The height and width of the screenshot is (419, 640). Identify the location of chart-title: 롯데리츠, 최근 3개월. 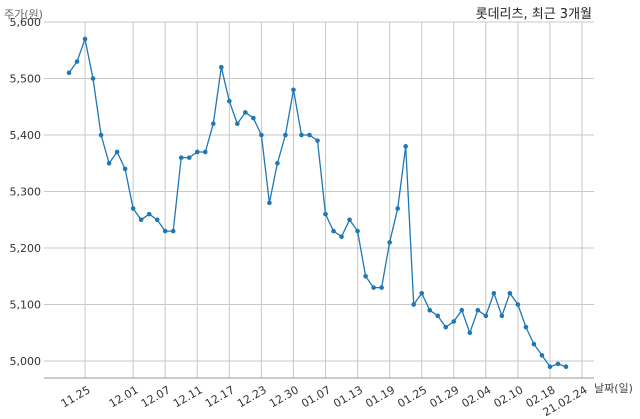
(533, 14).